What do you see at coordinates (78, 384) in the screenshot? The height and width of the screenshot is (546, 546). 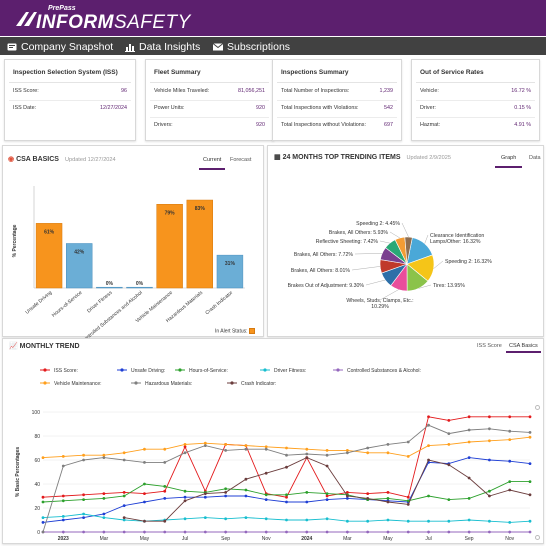 I see `legend-series-label: Vehicle Maintenance:` at bounding box center [78, 384].